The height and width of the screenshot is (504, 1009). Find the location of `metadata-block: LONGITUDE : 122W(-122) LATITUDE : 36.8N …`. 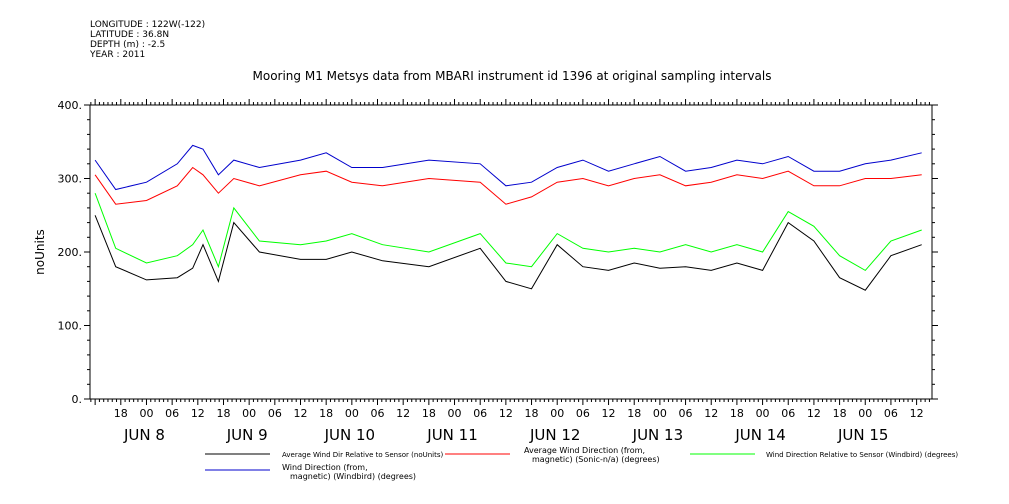

metadata-block: LONGITUDE : 122W(-122) LATITUDE : 36.8N … is located at coordinates (147, 40).